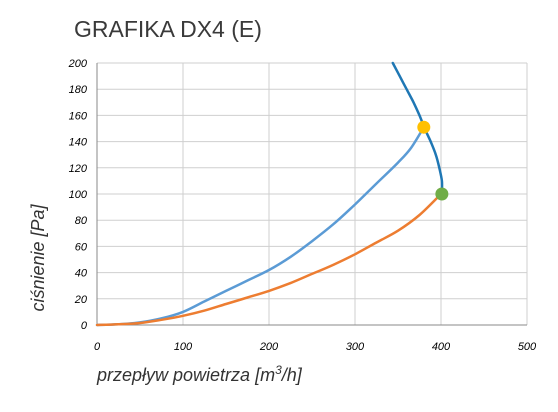 The height and width of the screenshot is (412, 558). I want to click on x-tick-labels: 0 100 200 300 400 500, so click(315, 347).